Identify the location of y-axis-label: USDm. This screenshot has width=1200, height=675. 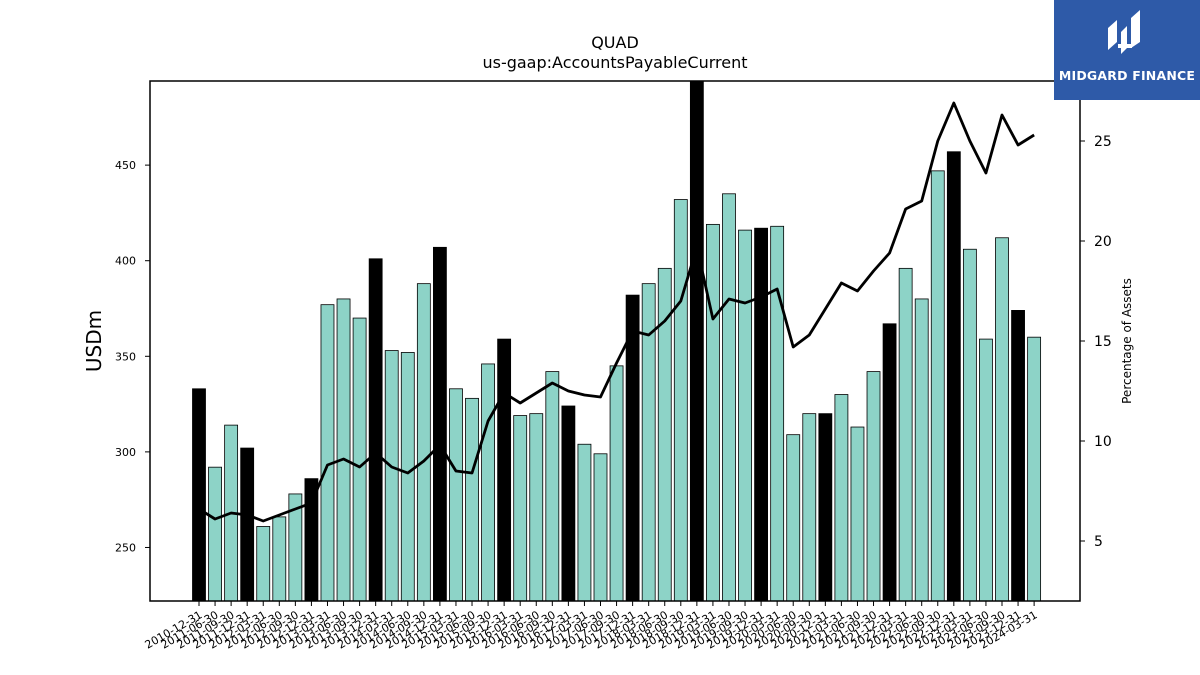
(94, 341).